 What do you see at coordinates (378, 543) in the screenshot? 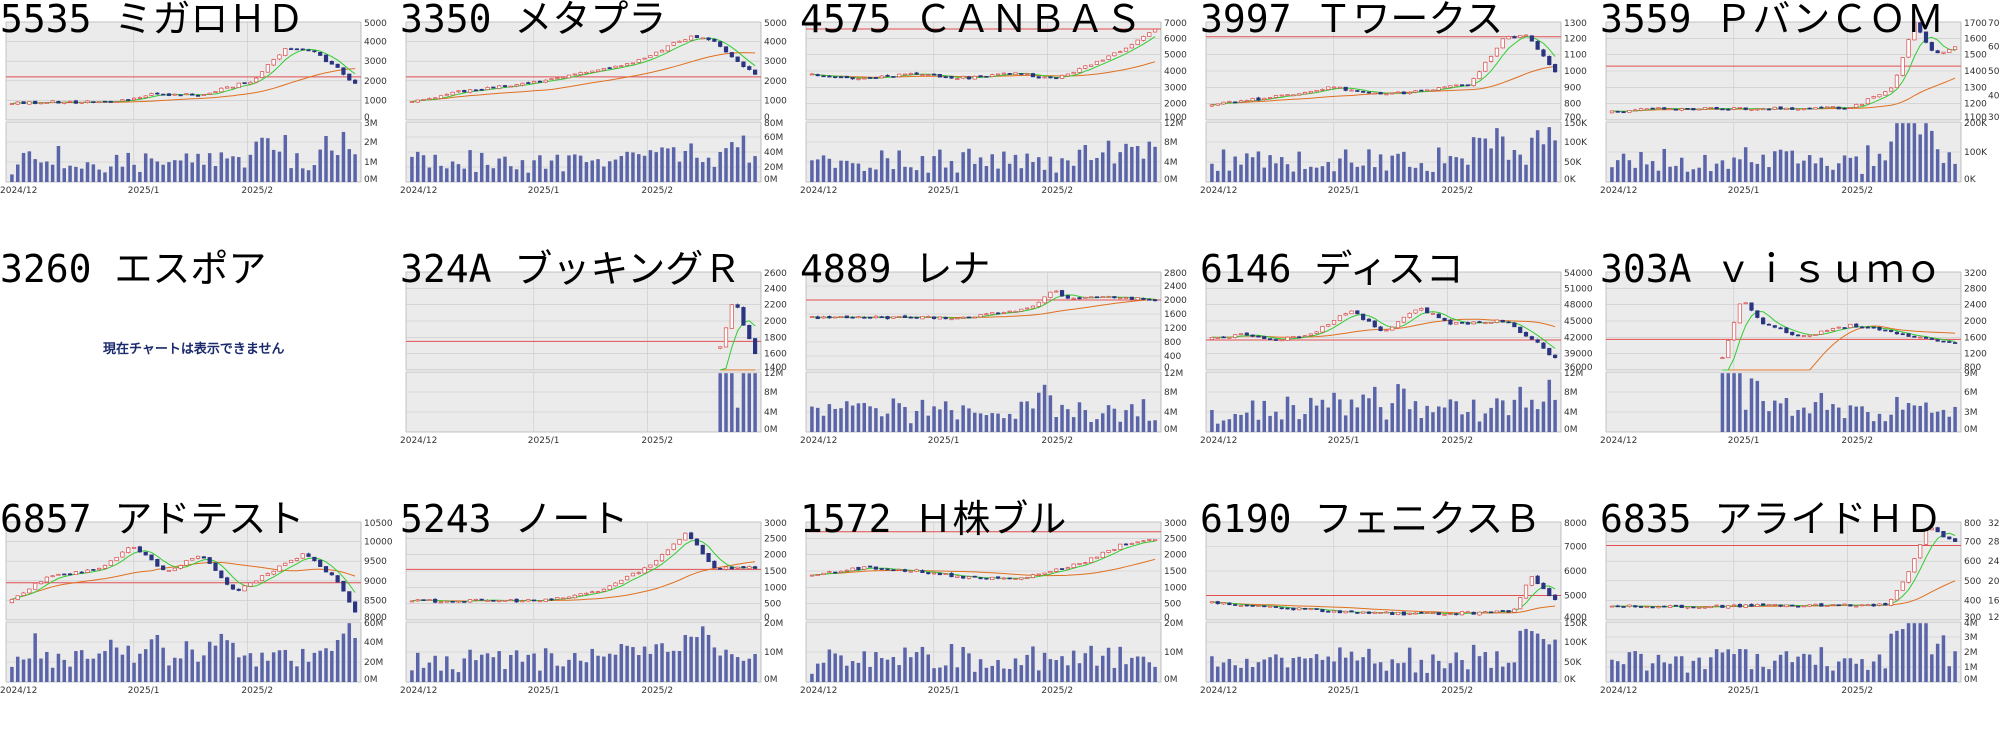
I see `price-tick-label: 10000` at bounding box center [378, 543].